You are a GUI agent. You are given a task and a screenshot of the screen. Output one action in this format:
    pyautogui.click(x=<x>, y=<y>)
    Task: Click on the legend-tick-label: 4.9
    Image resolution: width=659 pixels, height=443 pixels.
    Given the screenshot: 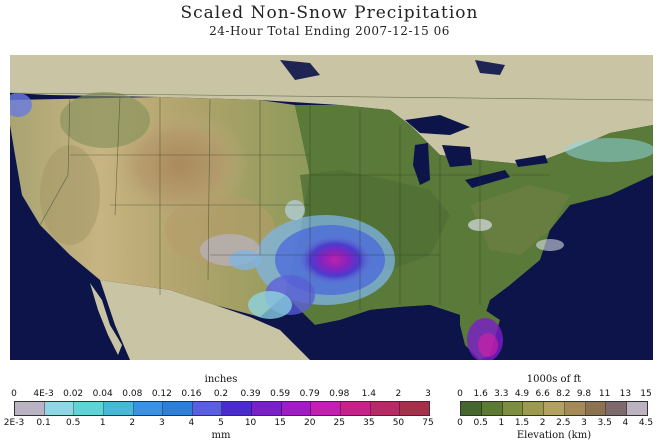 What is the action you would take?
    pyautogui.click(x=522, y=394)
    